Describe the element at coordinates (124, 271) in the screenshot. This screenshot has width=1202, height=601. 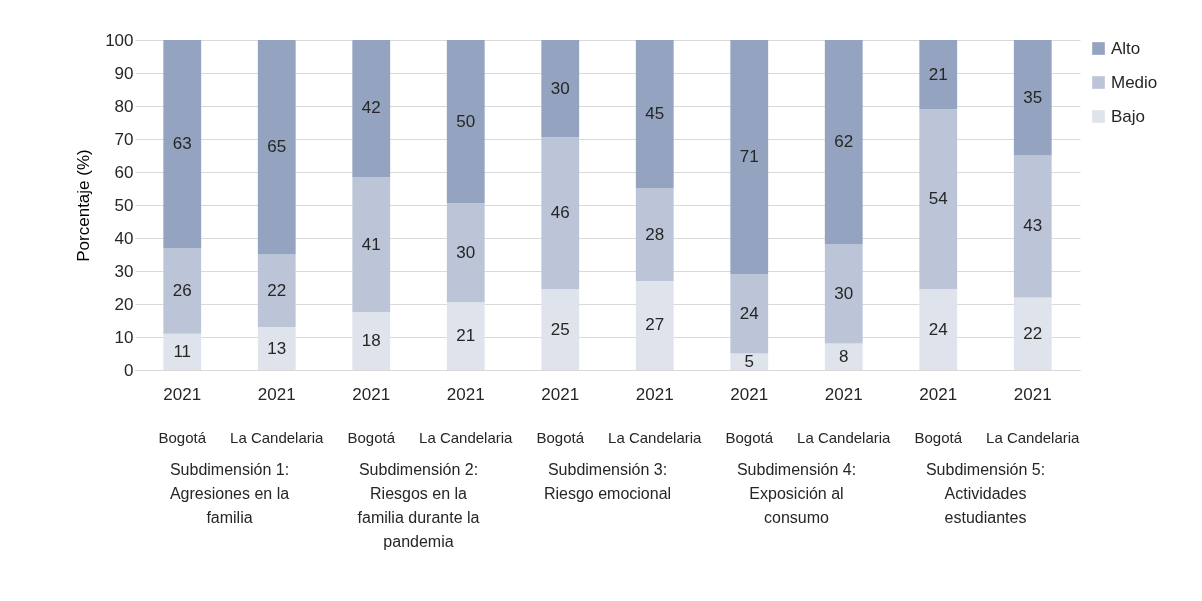
I see `y-tick-label: 30` at that location.